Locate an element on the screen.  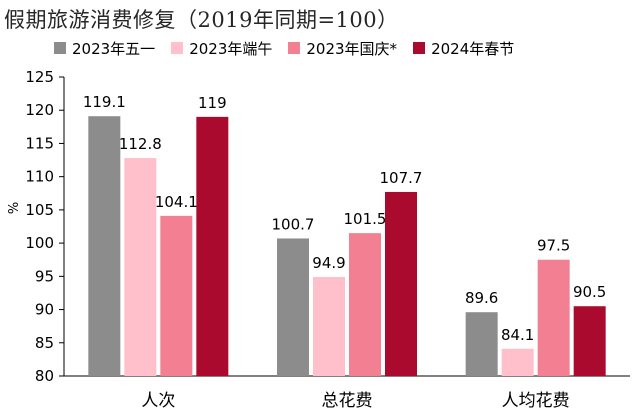
bar-2023年五一-0 is located at coordinates (104, 246).